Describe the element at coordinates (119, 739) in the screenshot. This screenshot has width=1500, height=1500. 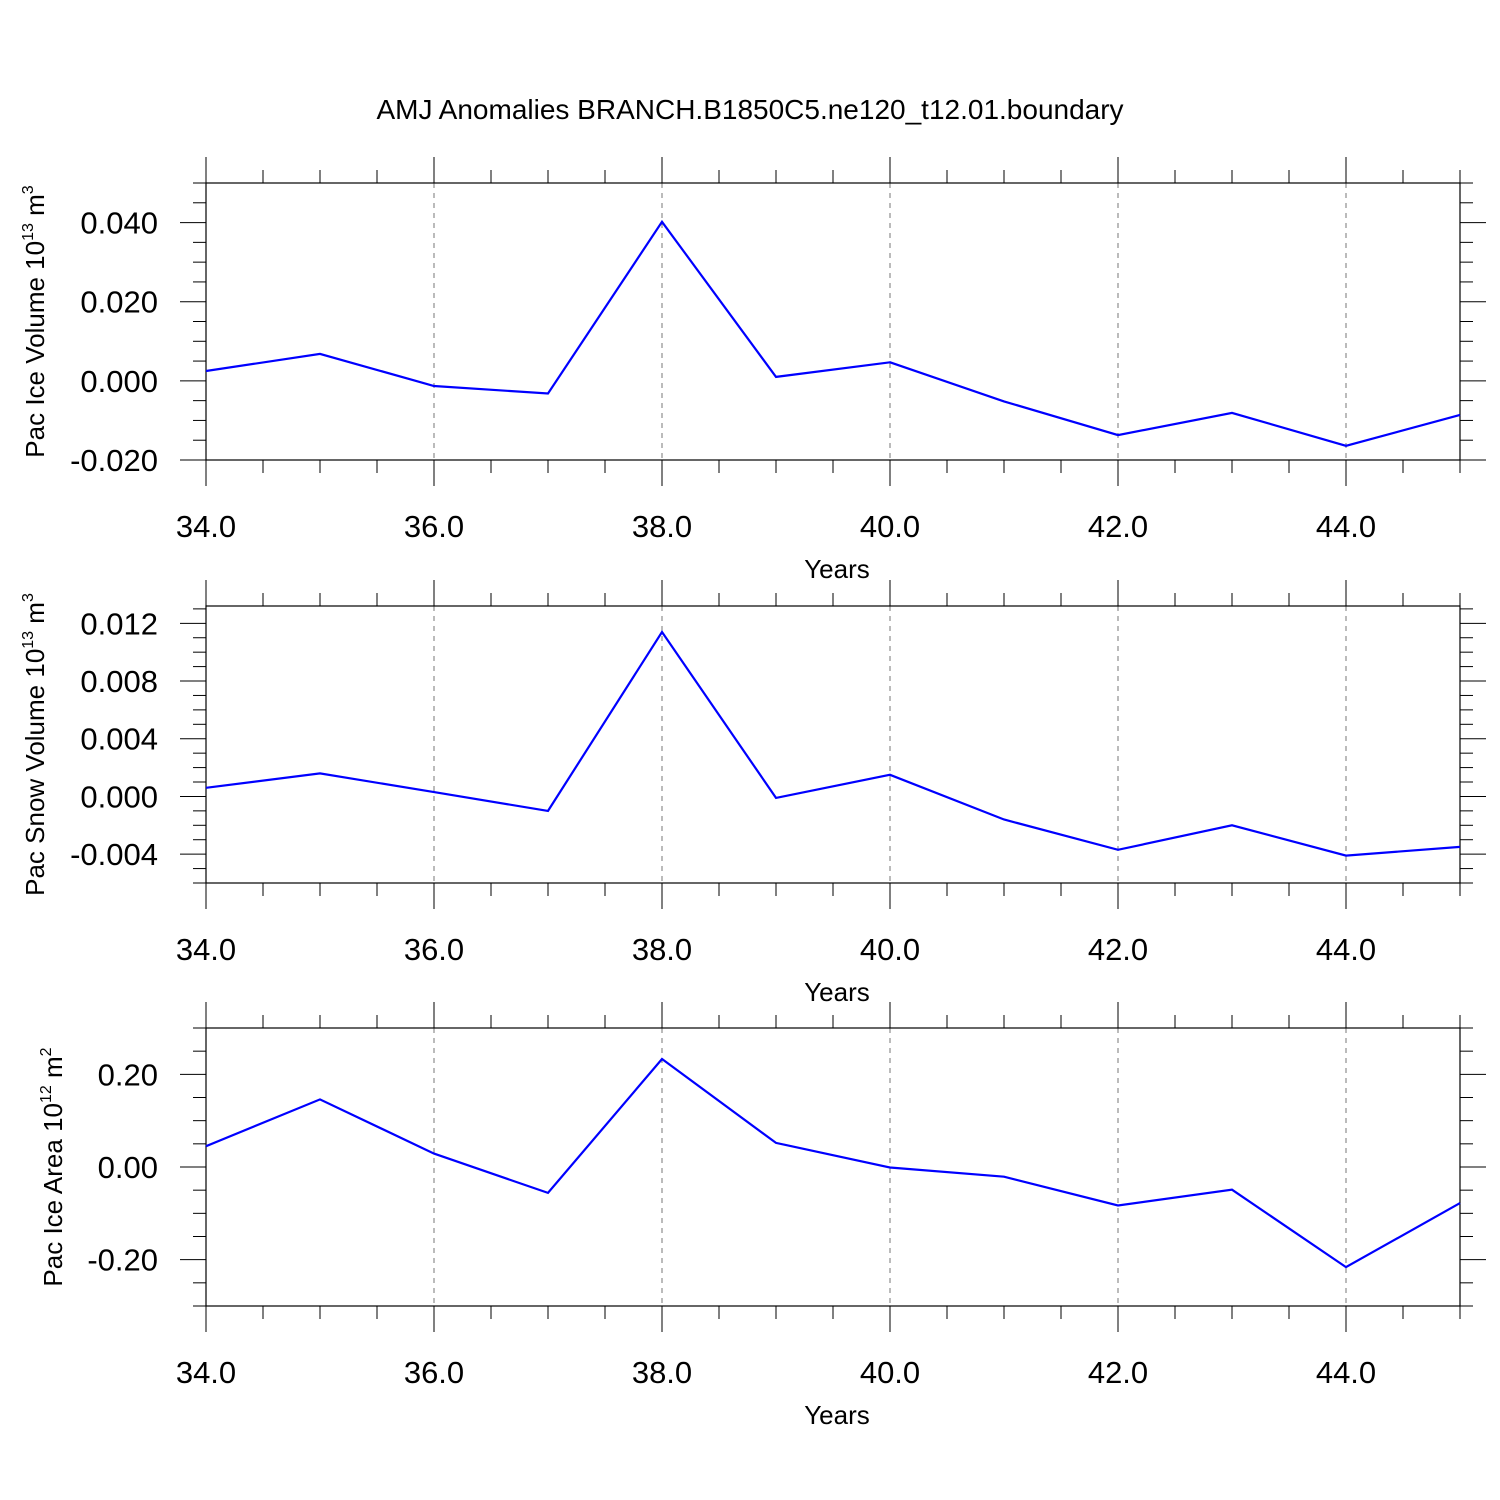
I see `y-tick-label: 0.004` at that location.